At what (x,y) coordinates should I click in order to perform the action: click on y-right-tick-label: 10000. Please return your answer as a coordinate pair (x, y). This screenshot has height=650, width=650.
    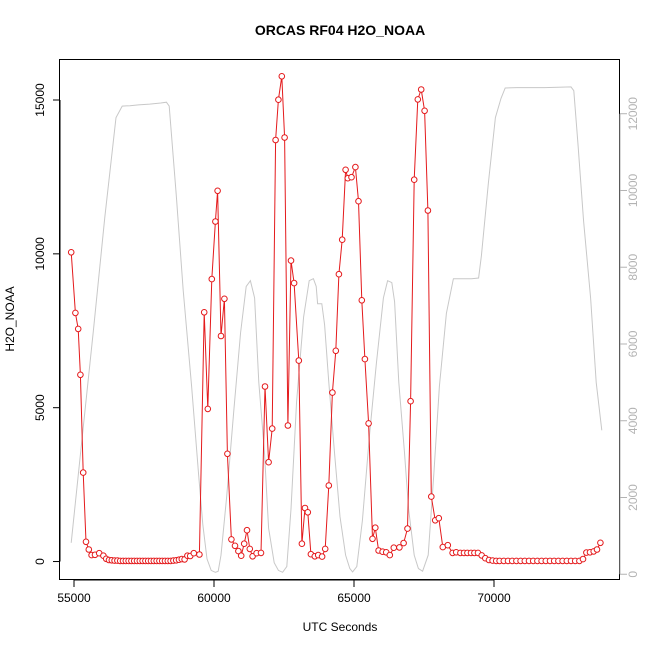
    Looking at the image, I should click on (633, 190).